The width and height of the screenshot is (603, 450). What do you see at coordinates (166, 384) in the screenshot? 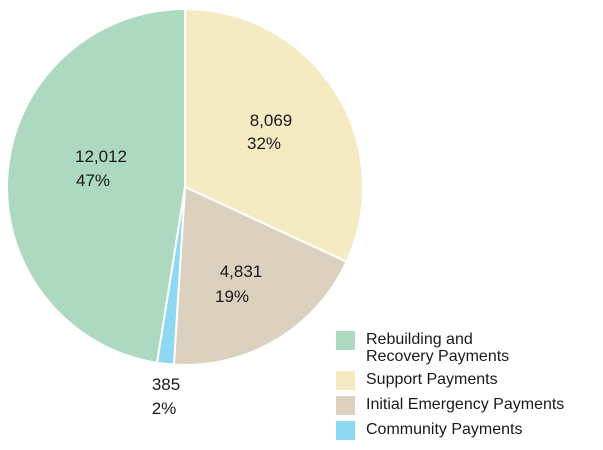
I see `slice-label-community-value: 385` at bounding box center [166, 384].